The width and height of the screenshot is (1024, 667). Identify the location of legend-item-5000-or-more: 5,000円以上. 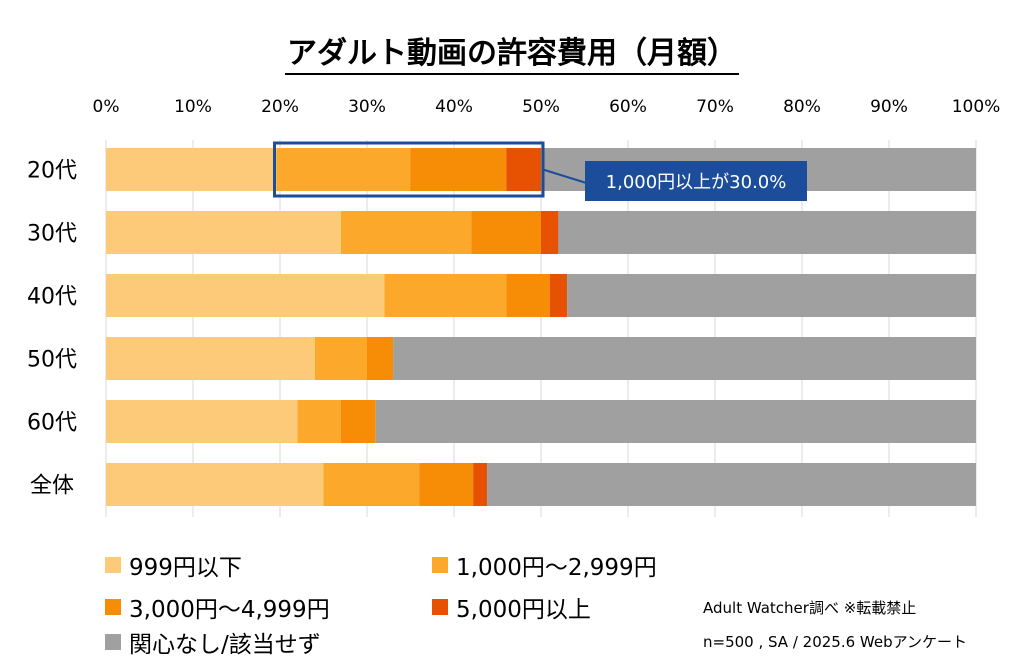
(511, 607).